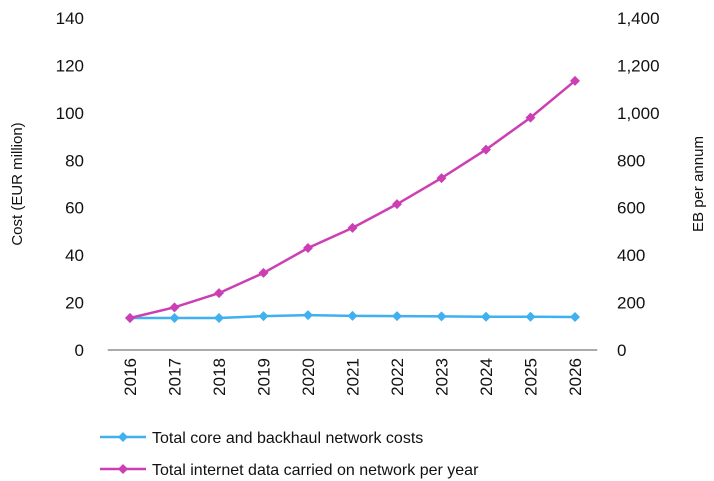  What do you see at coordinates (74, 303) in the screenshot?
I see `left-tick-label: 20` at bounding box center [74, 303].